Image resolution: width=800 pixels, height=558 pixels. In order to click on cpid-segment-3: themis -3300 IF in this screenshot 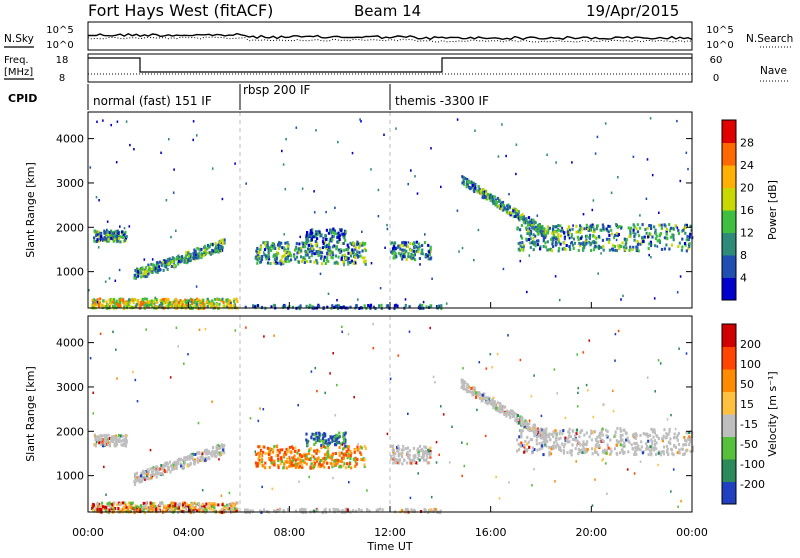, I will do `click(442, 101)`.